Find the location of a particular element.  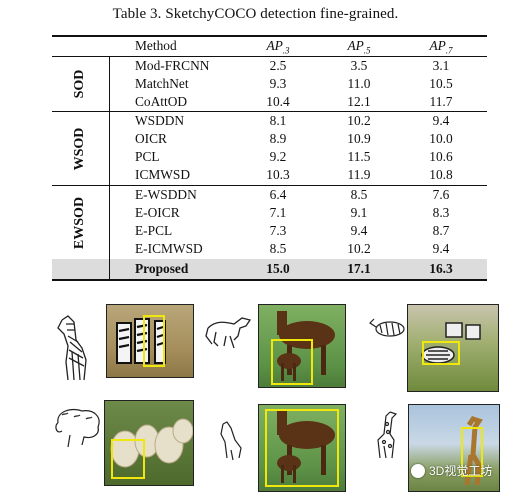

ap3-cell: 9.2 is located at coordinates (278, 156).